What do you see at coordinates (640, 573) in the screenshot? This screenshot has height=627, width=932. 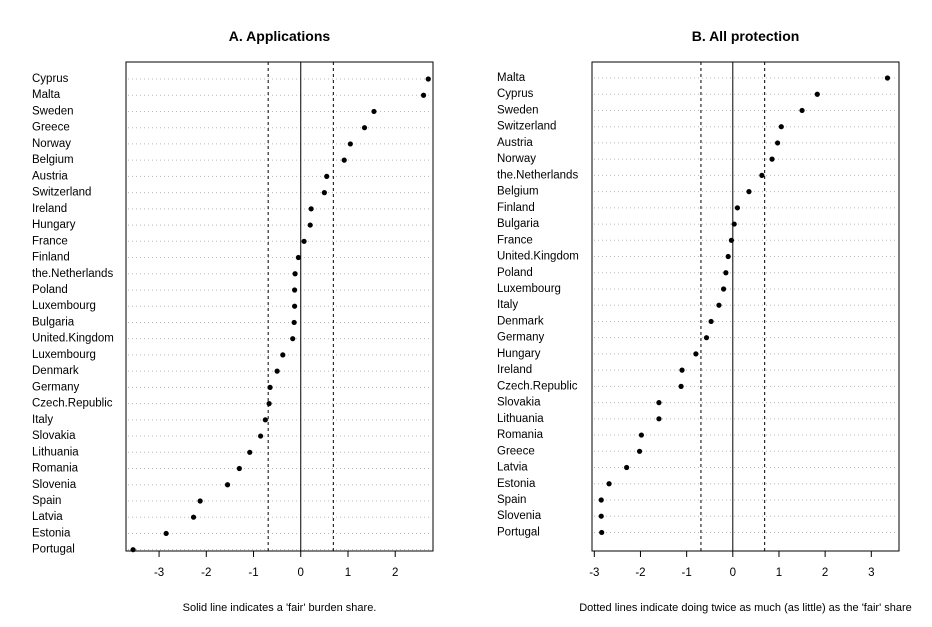 I see `x-tick-label: -2` at bounding box center [640, 573].